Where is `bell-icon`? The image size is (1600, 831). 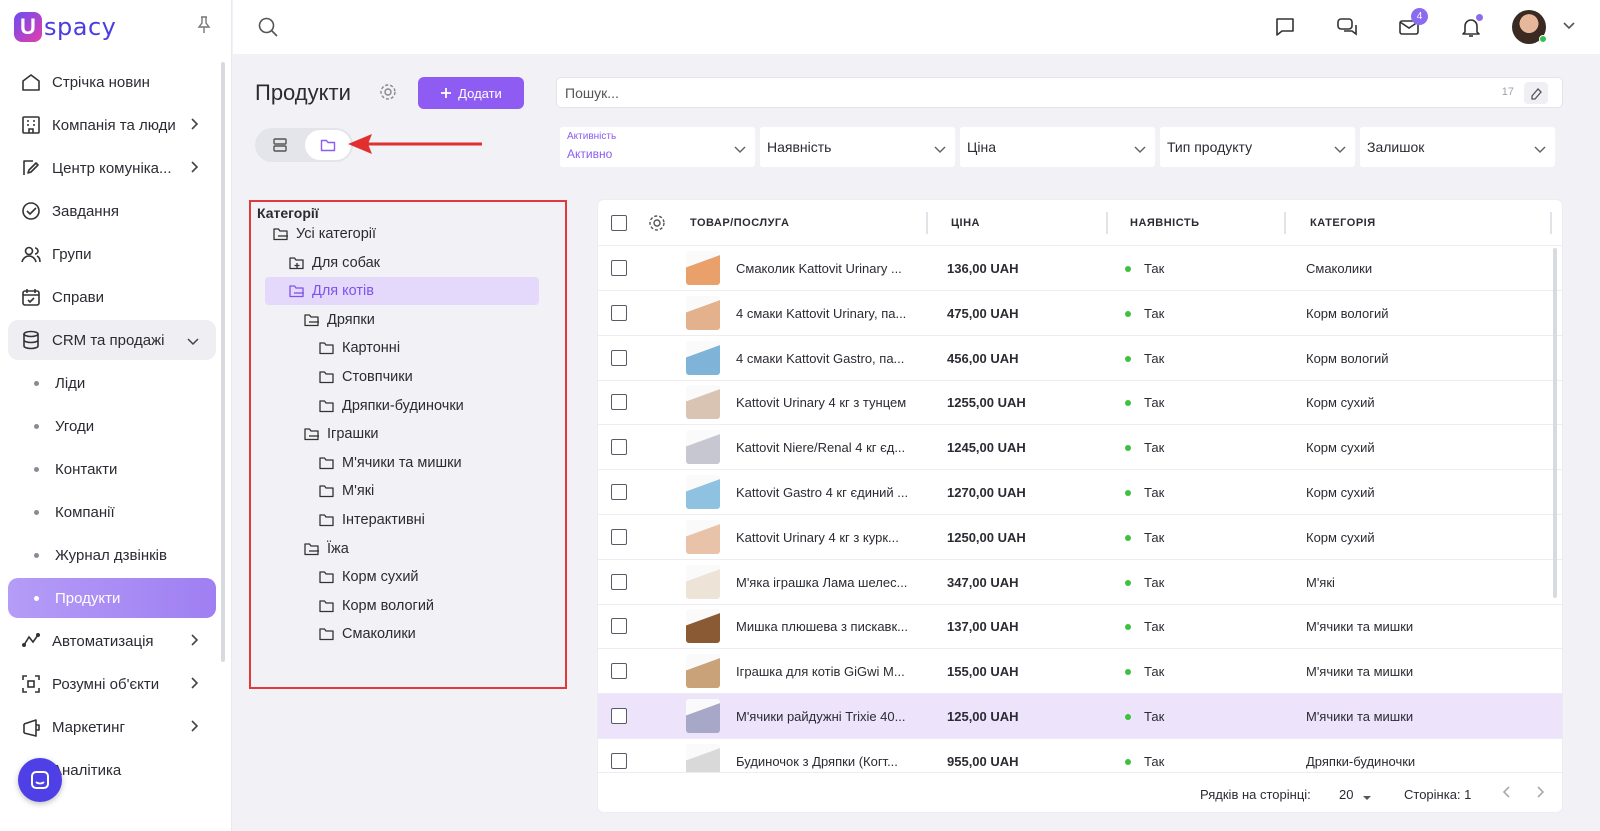
bell-icon is located at coordinates (1471, 27).